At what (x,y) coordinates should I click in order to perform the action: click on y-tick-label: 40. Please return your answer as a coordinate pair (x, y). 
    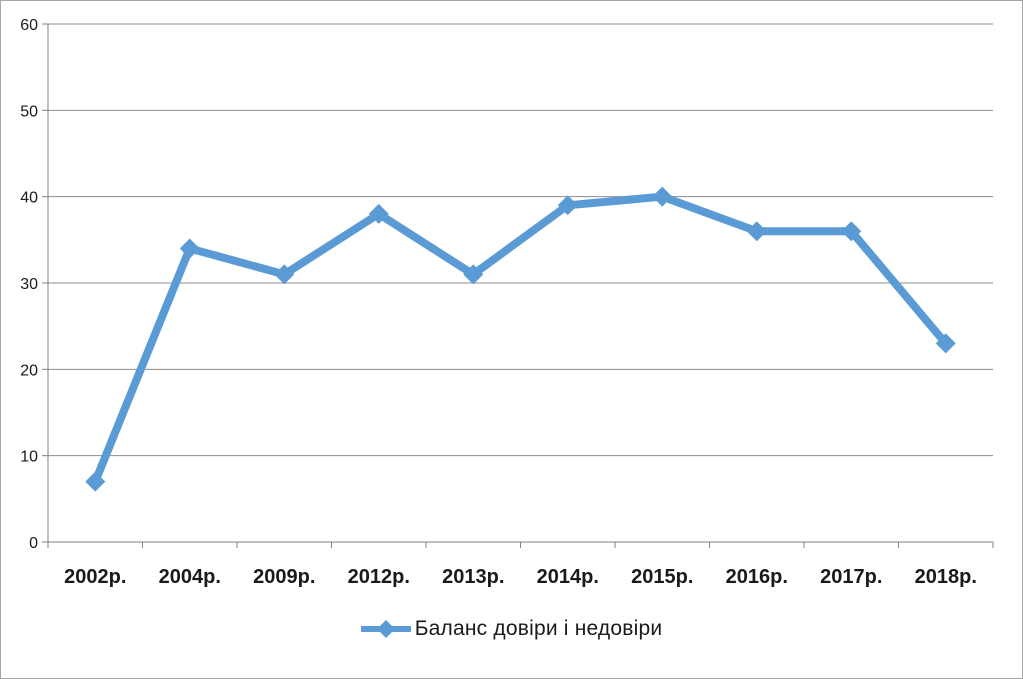
    Looking at the image, I should click on (29, 198).